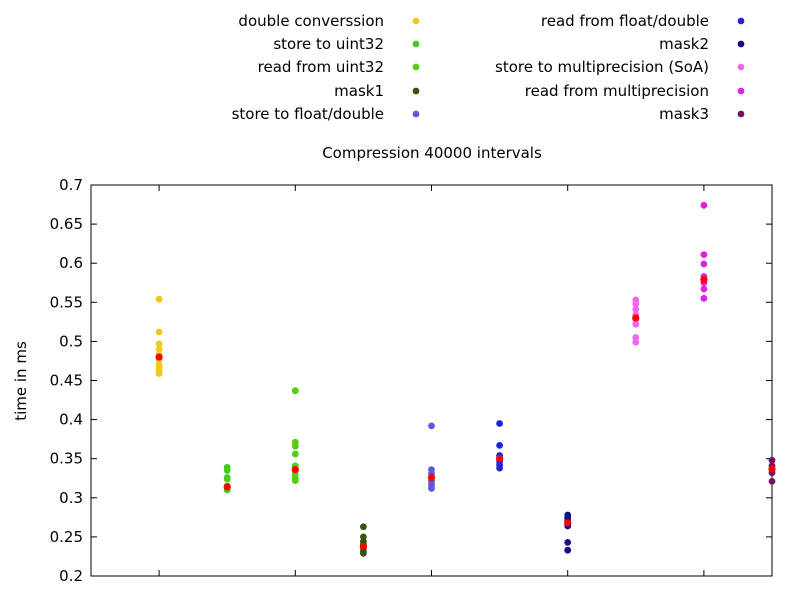  What do you see at coordinates (66, 381) in the screenshot?
I see `y-tick-label: 0.45` at bounding box center [66, 381].